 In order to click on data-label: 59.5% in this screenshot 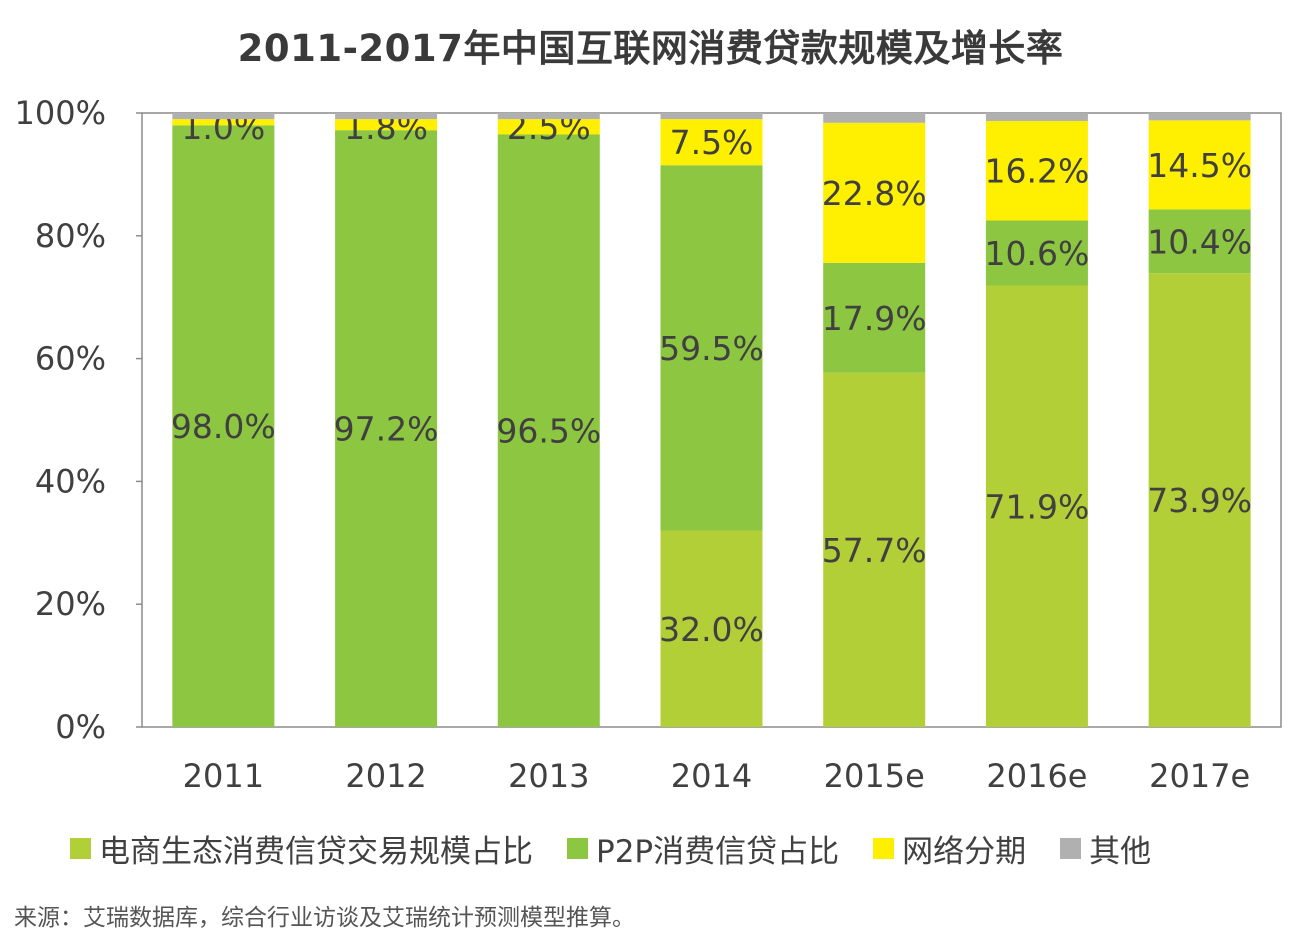, I will do `click(711, 348)`.